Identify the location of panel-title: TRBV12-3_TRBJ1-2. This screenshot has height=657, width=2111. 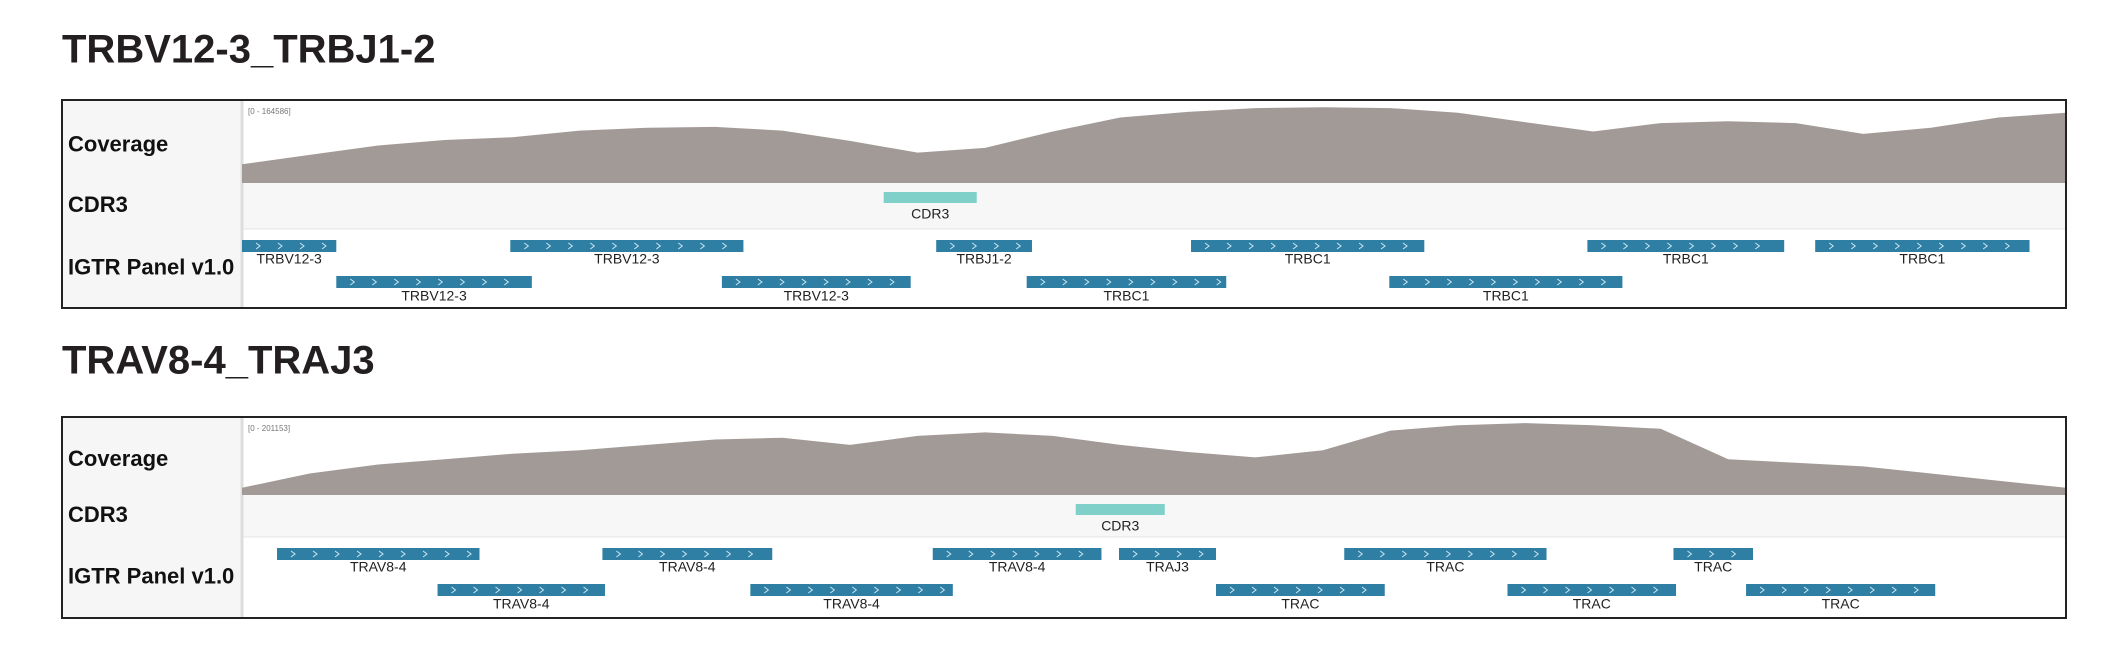
(248, 50).